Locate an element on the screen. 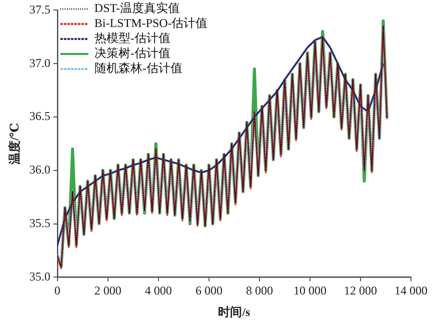 This screenshot has height=328, width=433. legend-label: 热模型-估计值 is located at coordinates (132, 38).